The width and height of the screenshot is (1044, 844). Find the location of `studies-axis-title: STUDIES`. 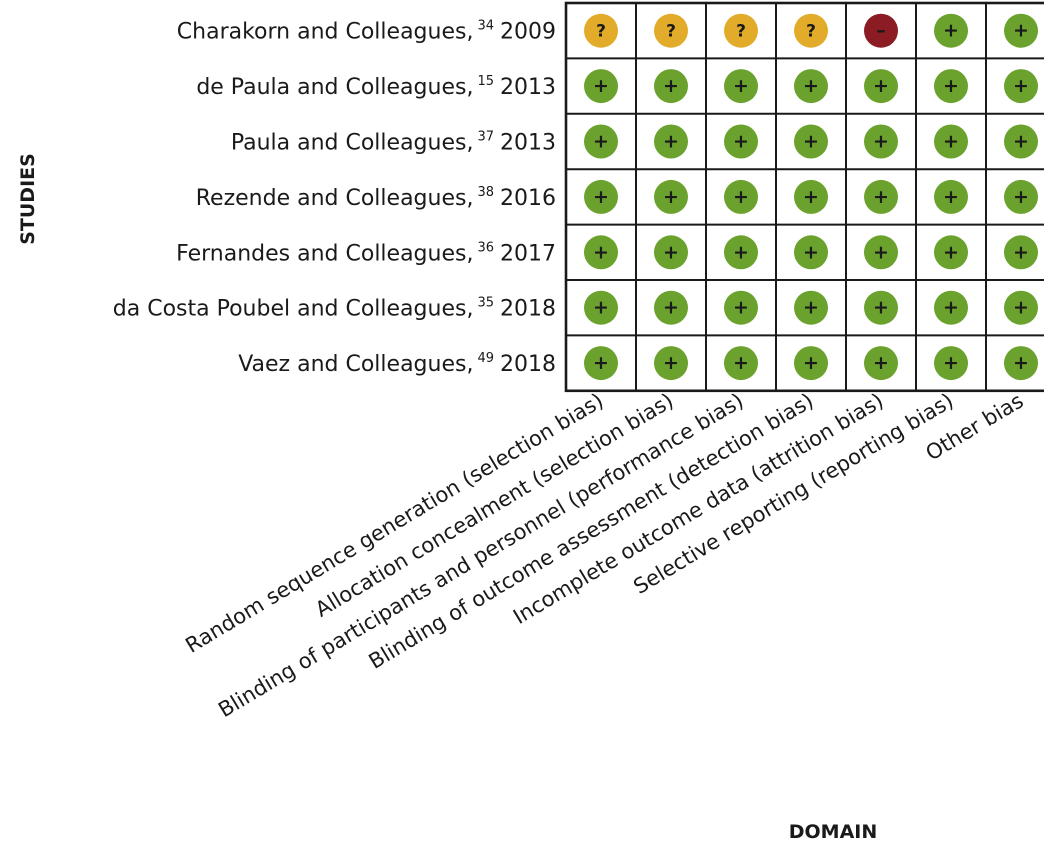

studies-axis-title: STUDIES is located at coordinates (28, 199).